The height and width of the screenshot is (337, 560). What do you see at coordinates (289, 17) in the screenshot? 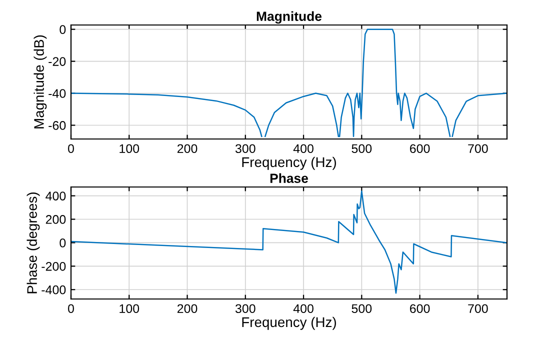
I see `chart-title: Magnitude` at bounding box center [289, 17].